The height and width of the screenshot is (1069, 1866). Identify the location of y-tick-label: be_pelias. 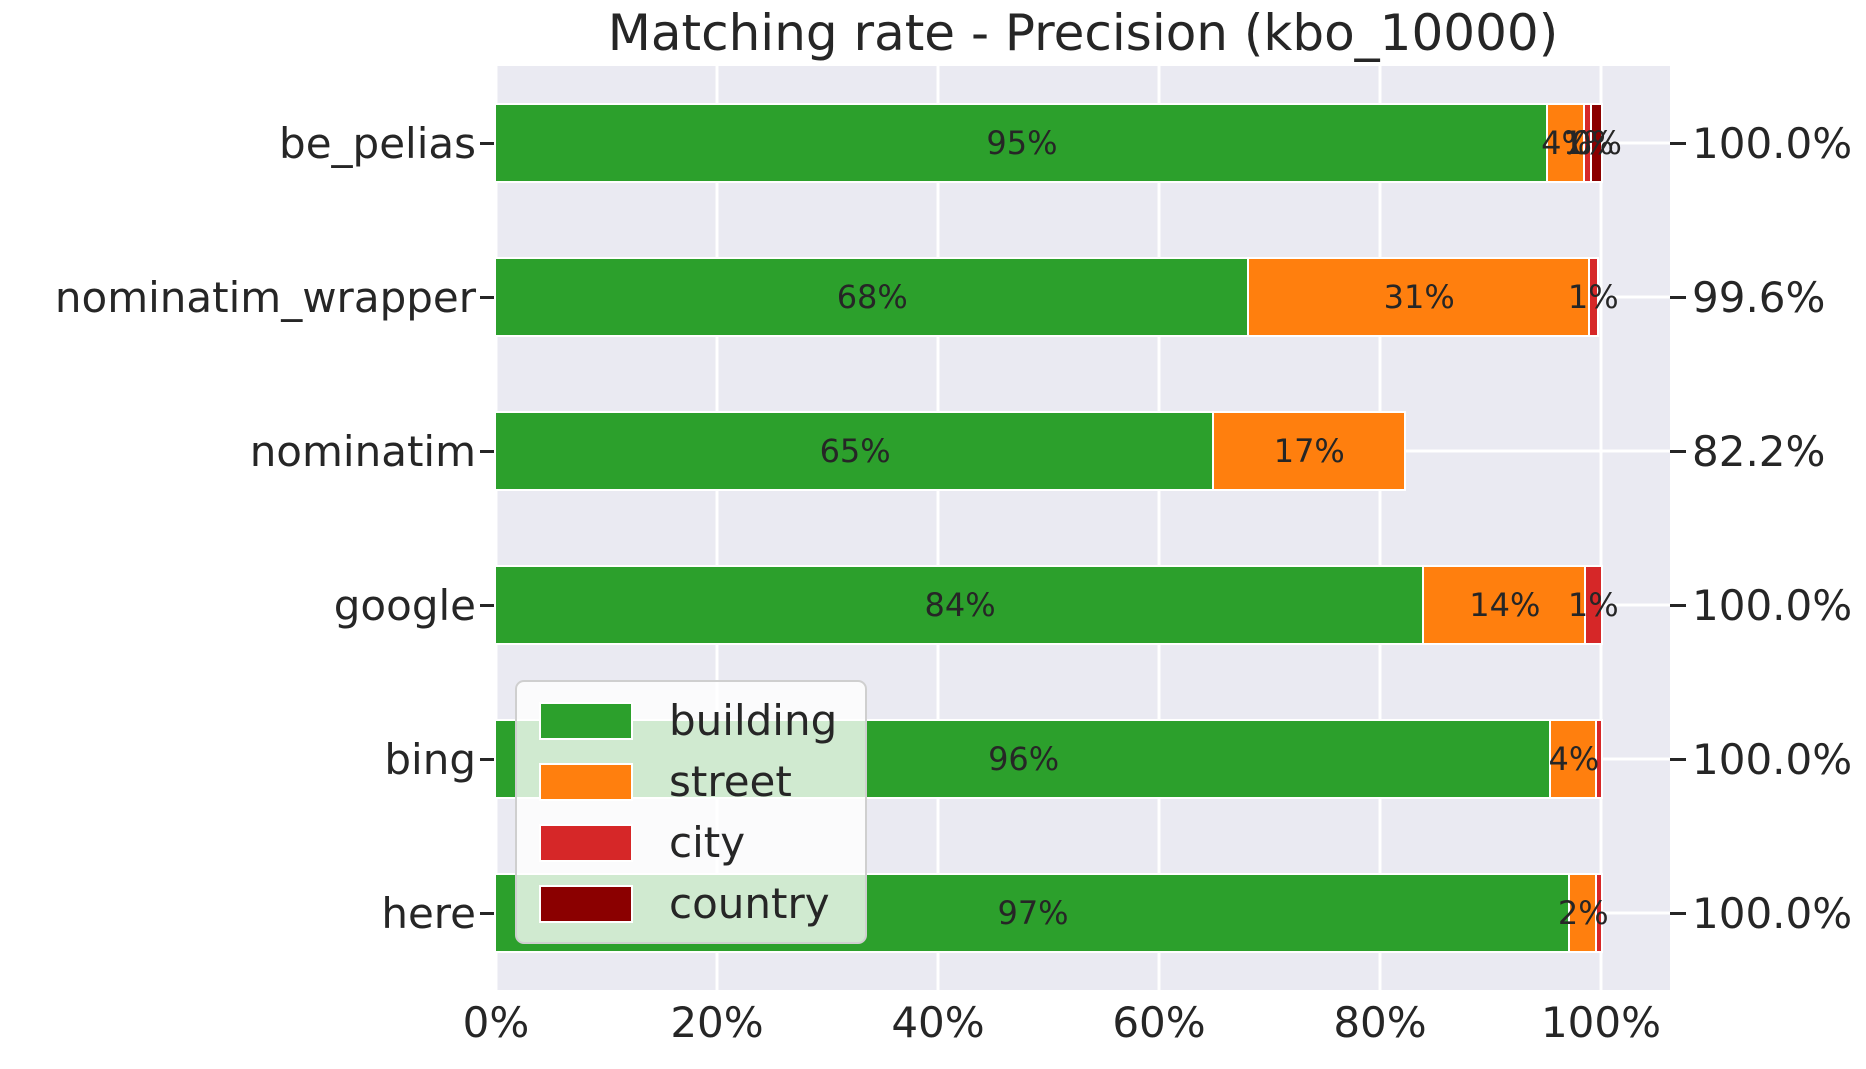
(377, 143).